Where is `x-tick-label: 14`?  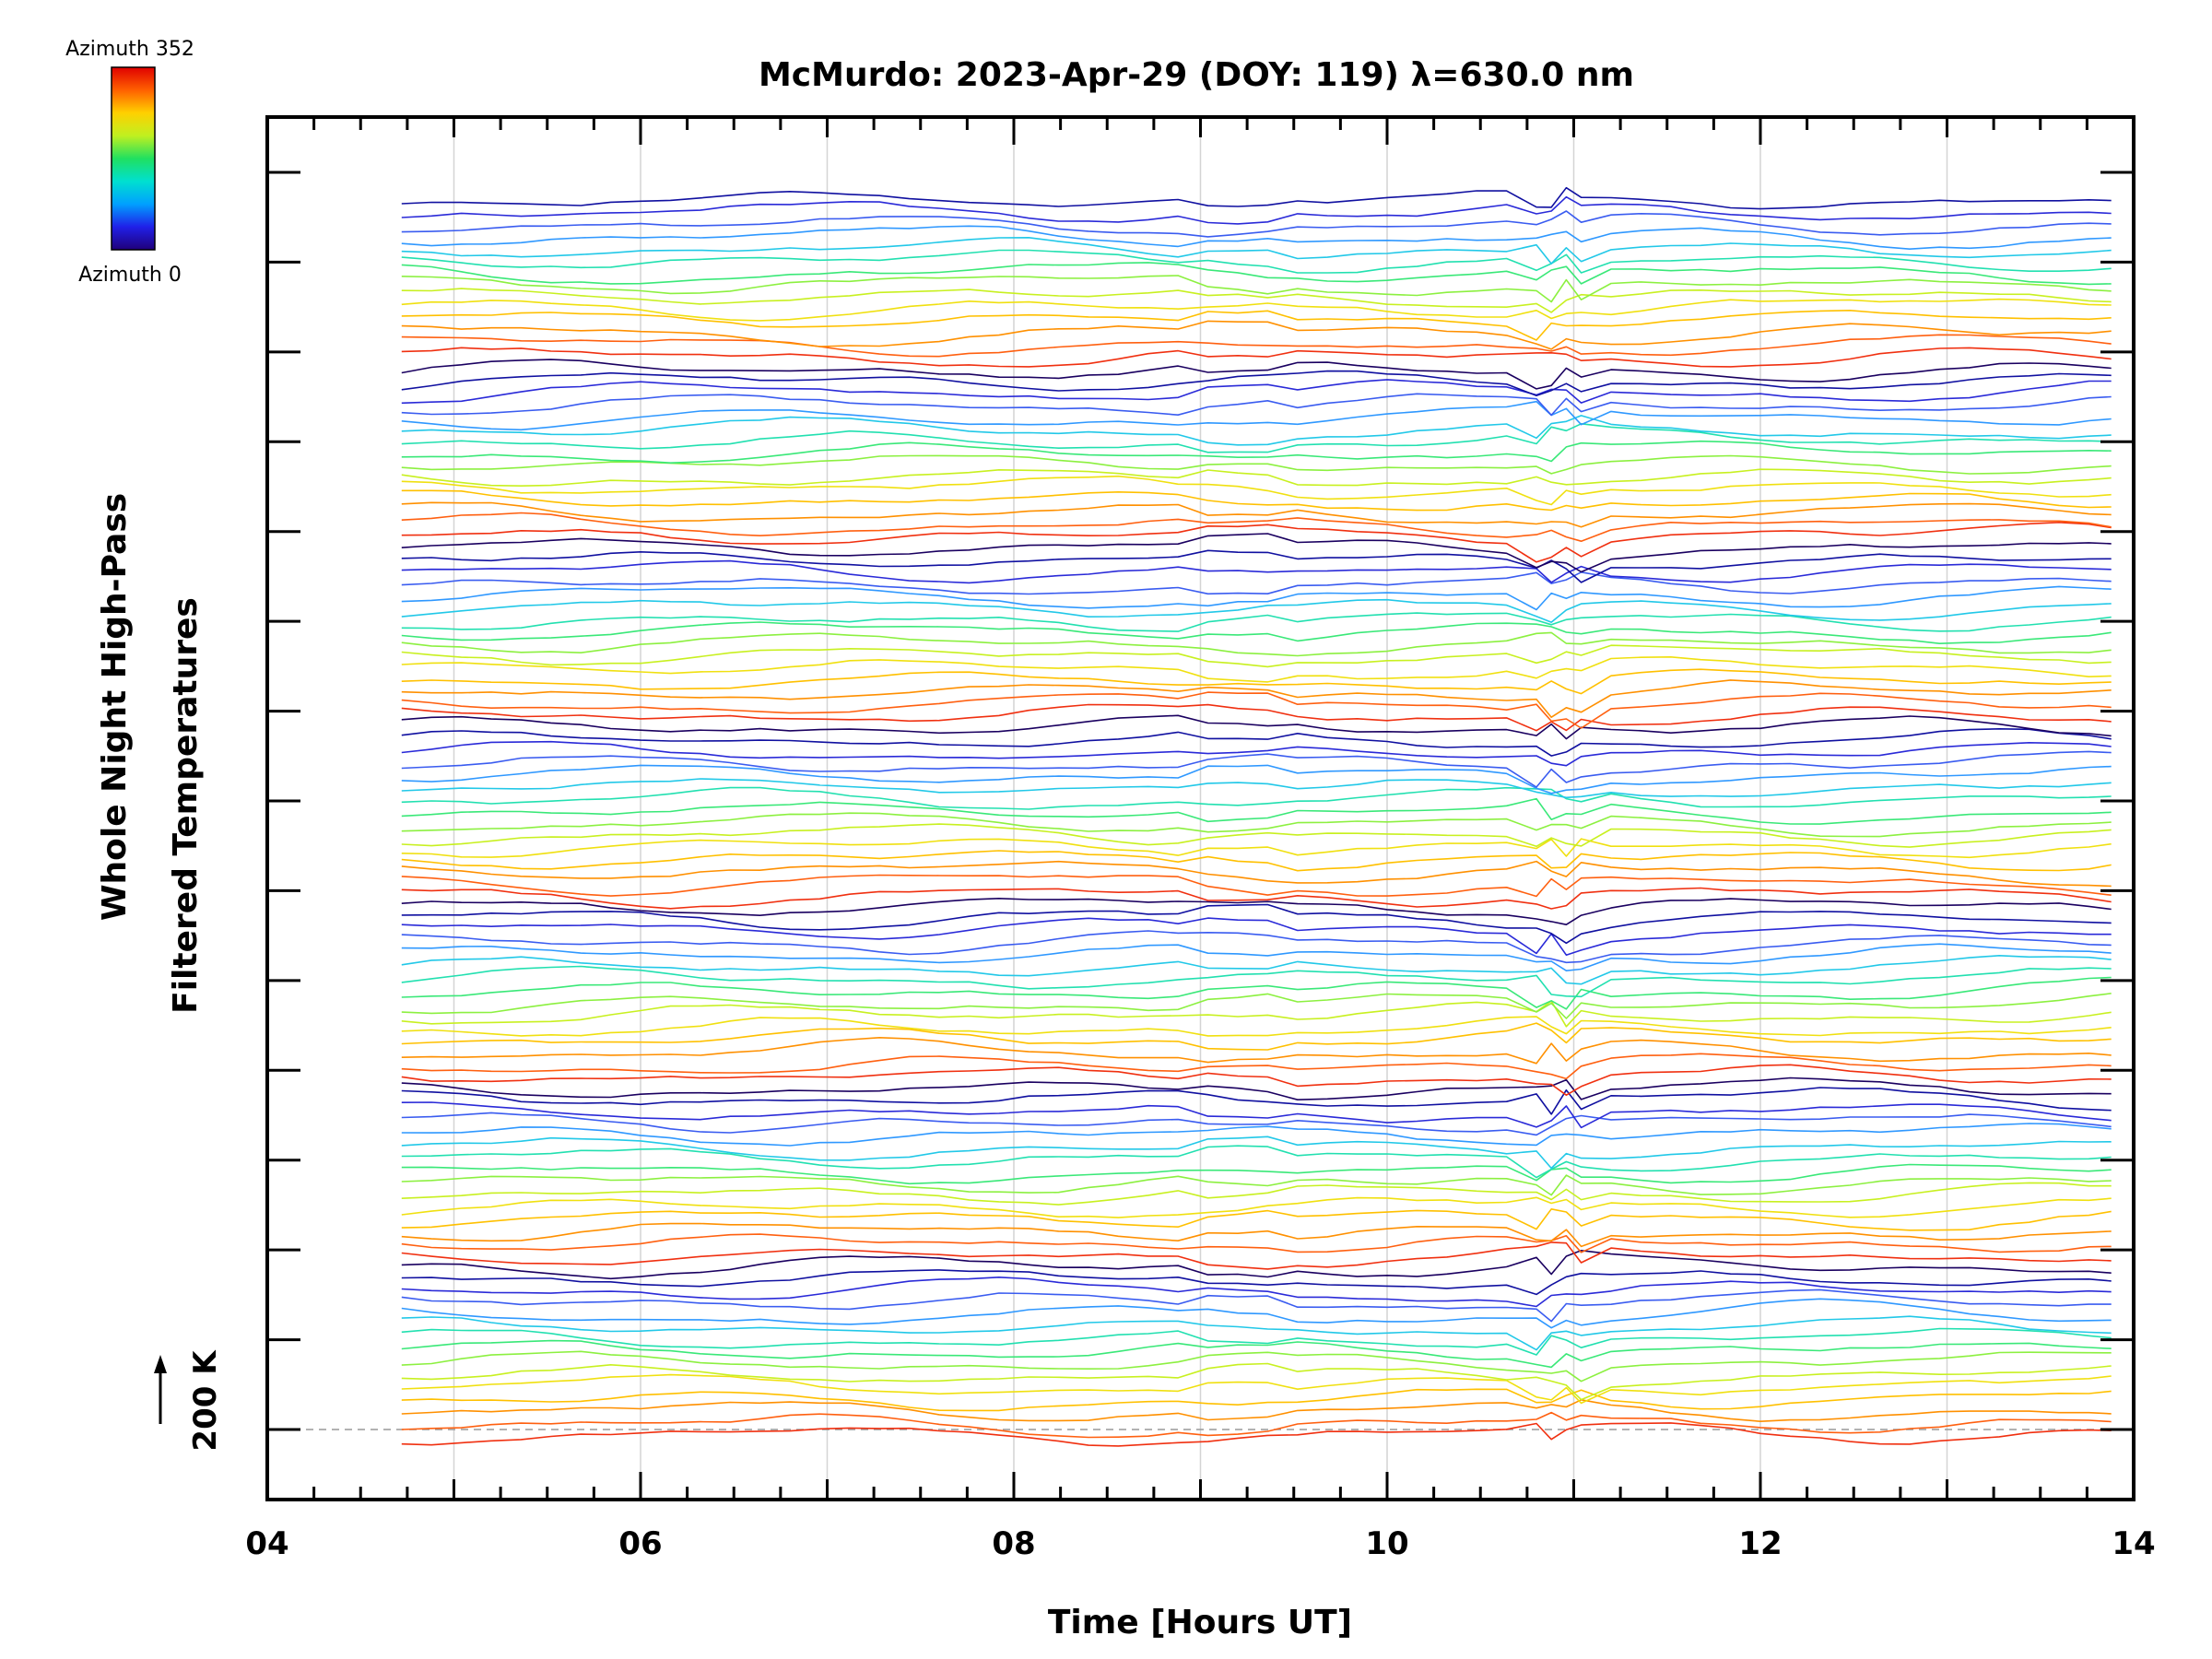 x-tick-label: 14 is located at coordinates (2133, 1543).